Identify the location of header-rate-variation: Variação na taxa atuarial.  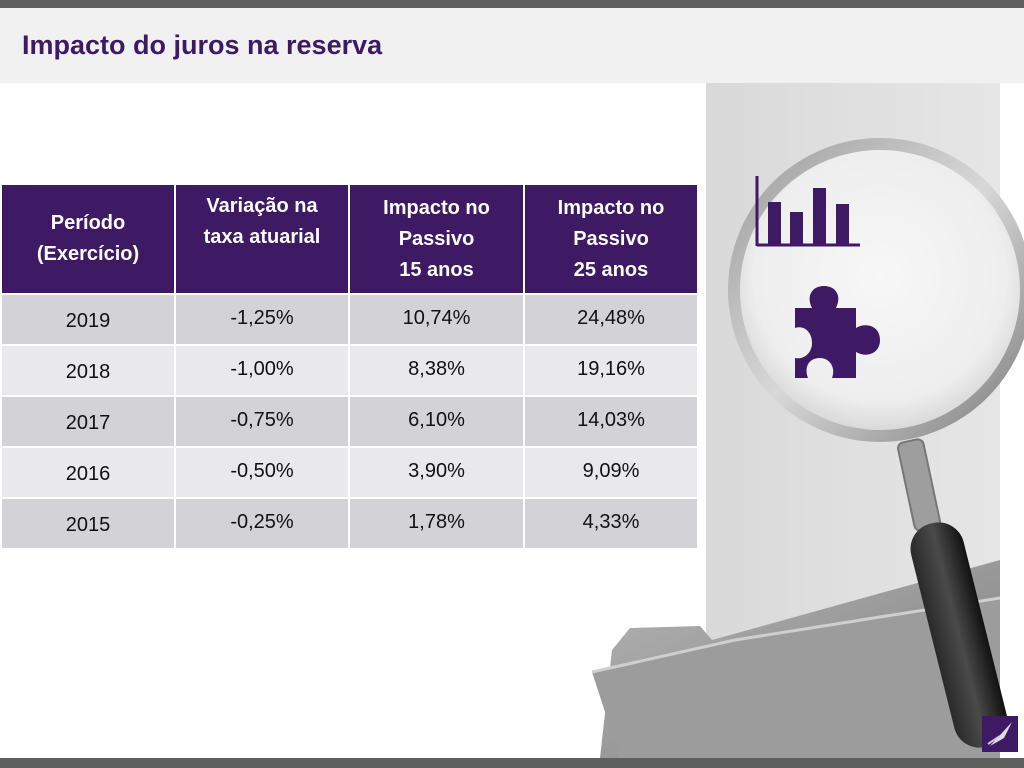
(262, 239).